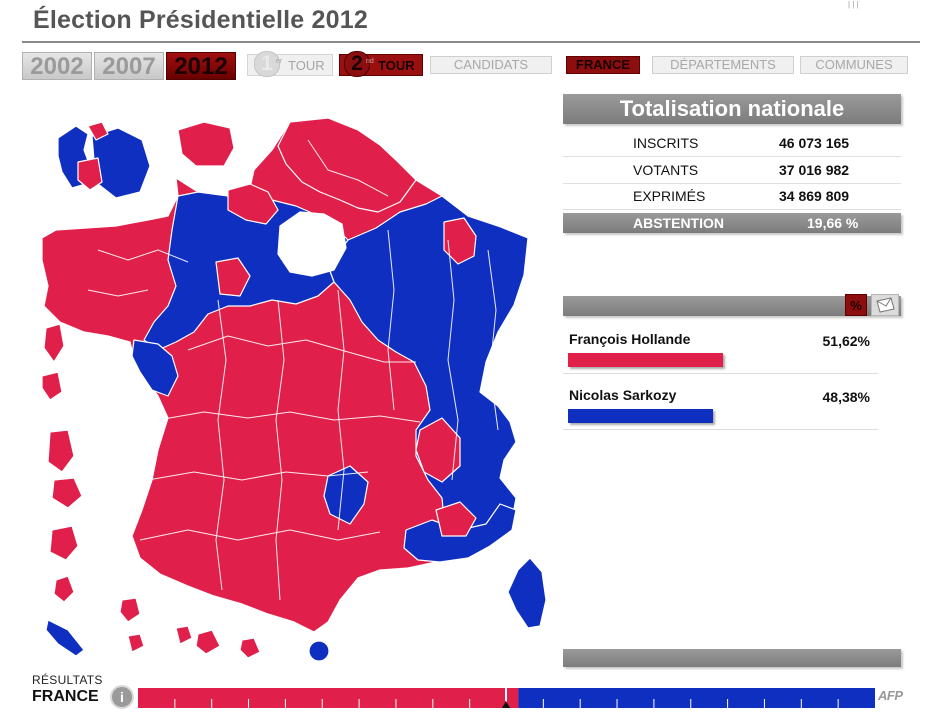 Image resolution: width=940 pixels, height=728 pixels. Describe the element at coordinates (696, 698) in the screenshot. I see `sarkozy-share-segment` at that location.